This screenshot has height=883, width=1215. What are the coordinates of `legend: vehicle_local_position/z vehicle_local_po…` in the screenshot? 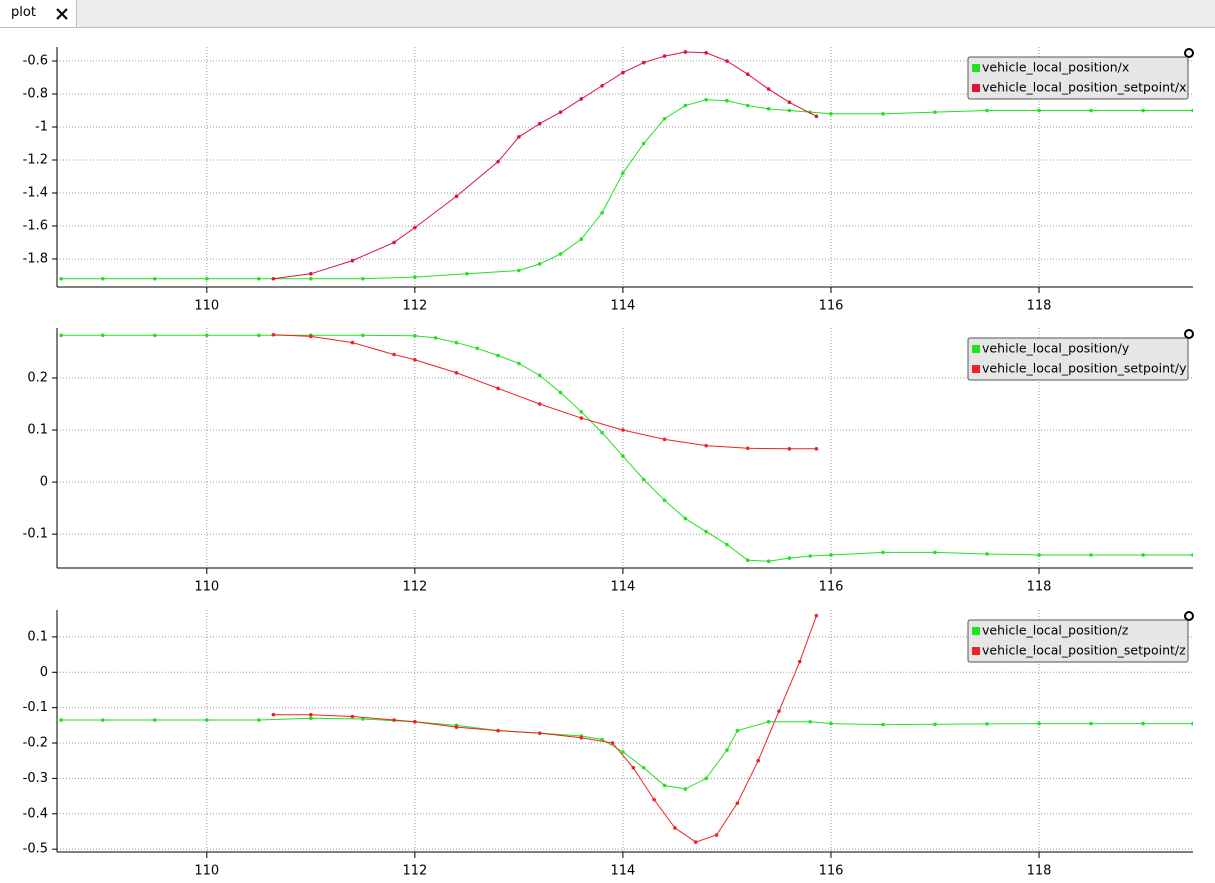 It's located at (1078, 641).